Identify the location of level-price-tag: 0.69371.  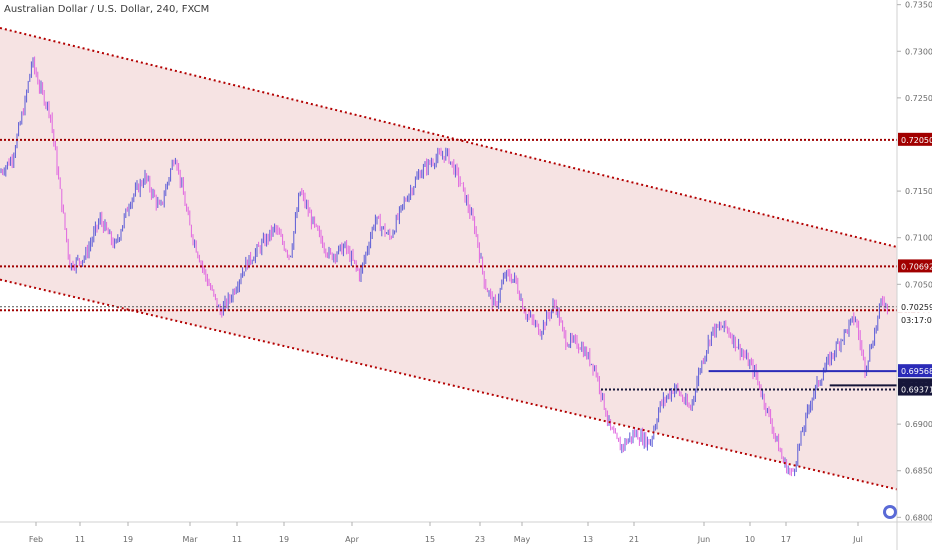
(915, 389).